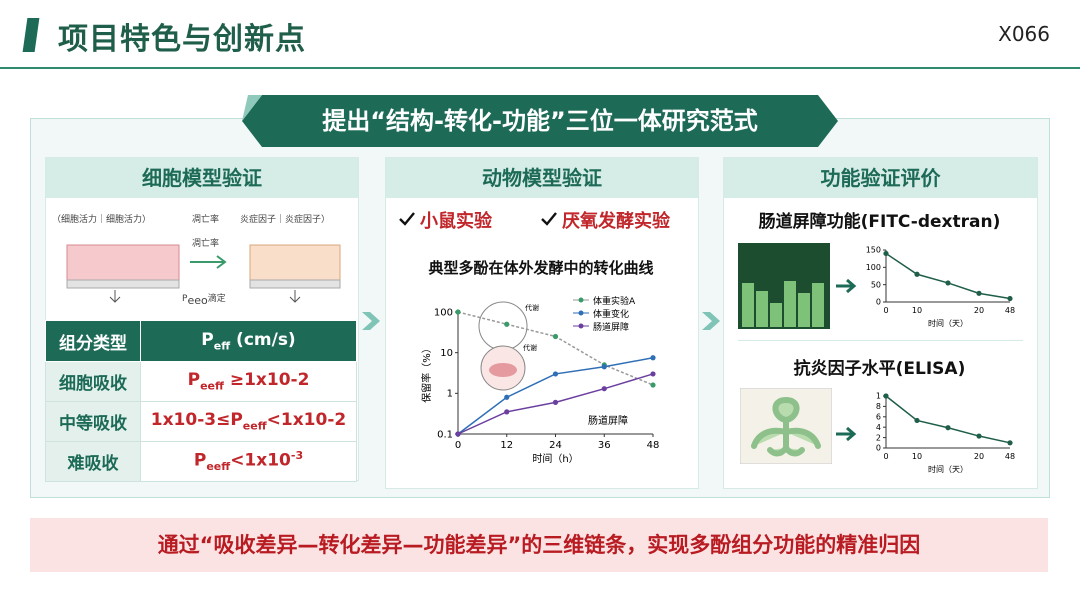  I want to click on text: 中等吸收, so click(93, 424).